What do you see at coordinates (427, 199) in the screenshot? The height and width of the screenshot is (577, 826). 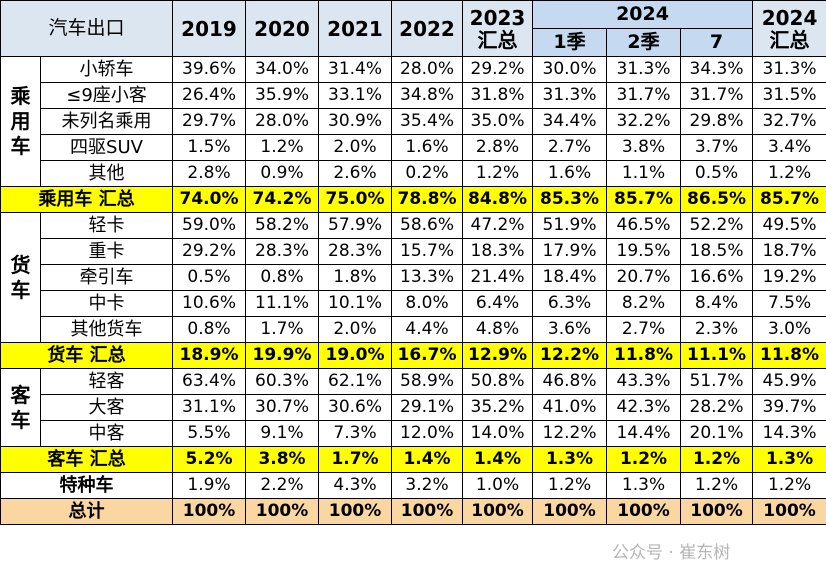 I see `value-cell: 78.8%` at bounding box center [427, 199].